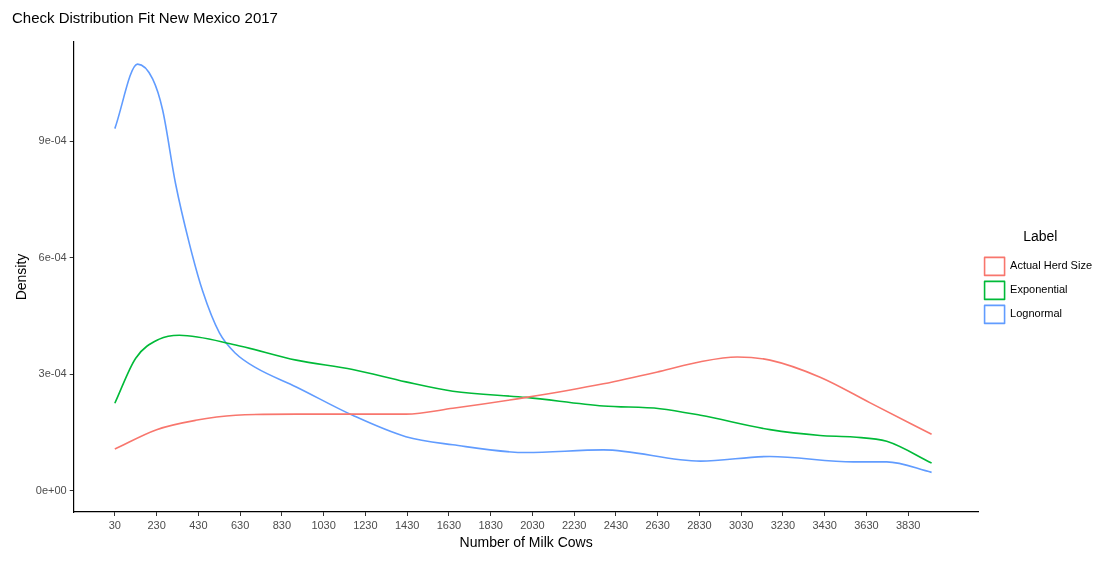  What do you see at coordinates (323, 524) in the screenshot?
I see `x-tick-label: 1030` at bounding box center [323, 524].